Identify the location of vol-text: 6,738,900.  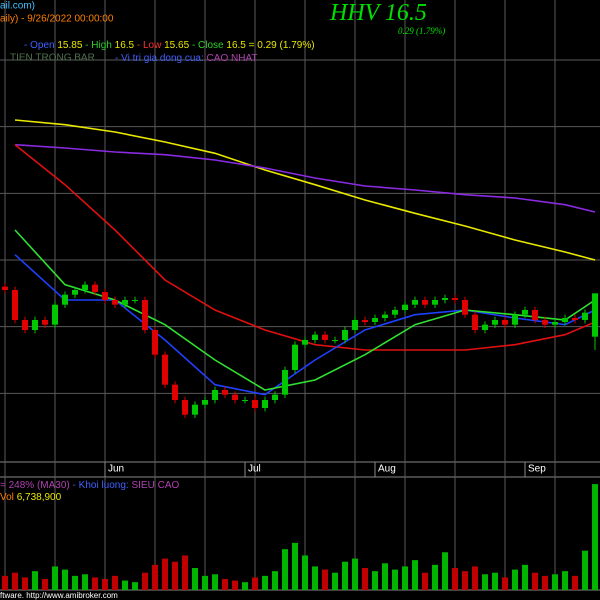
(39, 497).